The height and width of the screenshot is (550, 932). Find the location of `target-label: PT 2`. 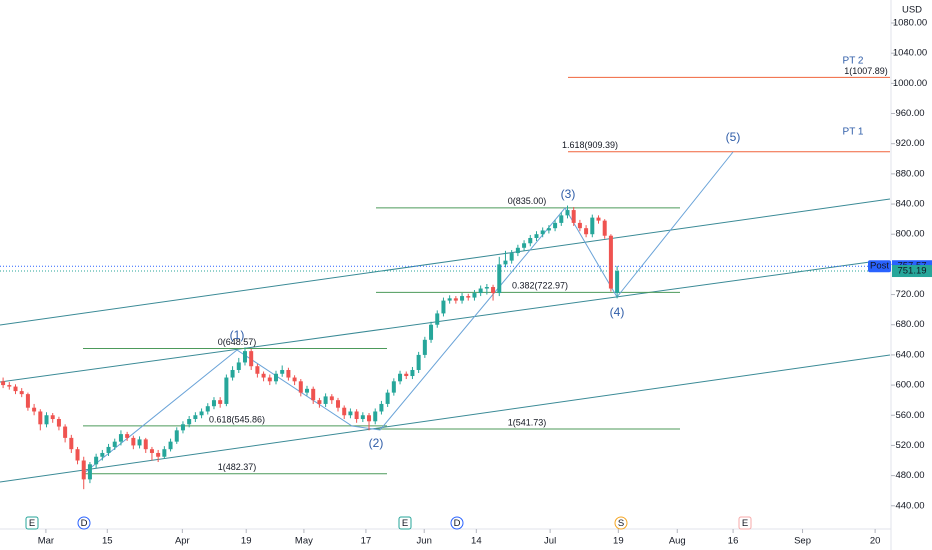

target-label: PT 2 is located at coordinates (853, 61).